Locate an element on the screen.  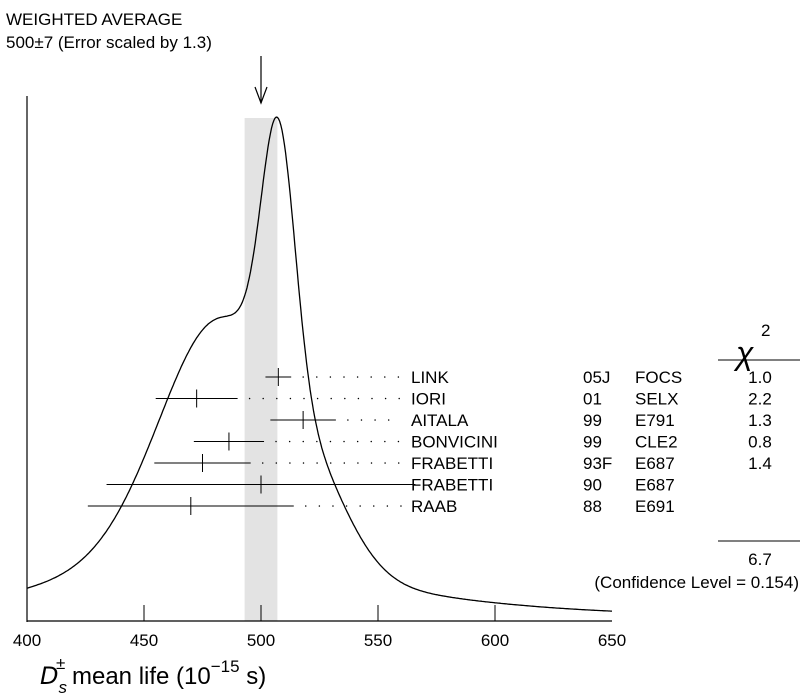
year-label: 05J is located at coordinates (596, 377).